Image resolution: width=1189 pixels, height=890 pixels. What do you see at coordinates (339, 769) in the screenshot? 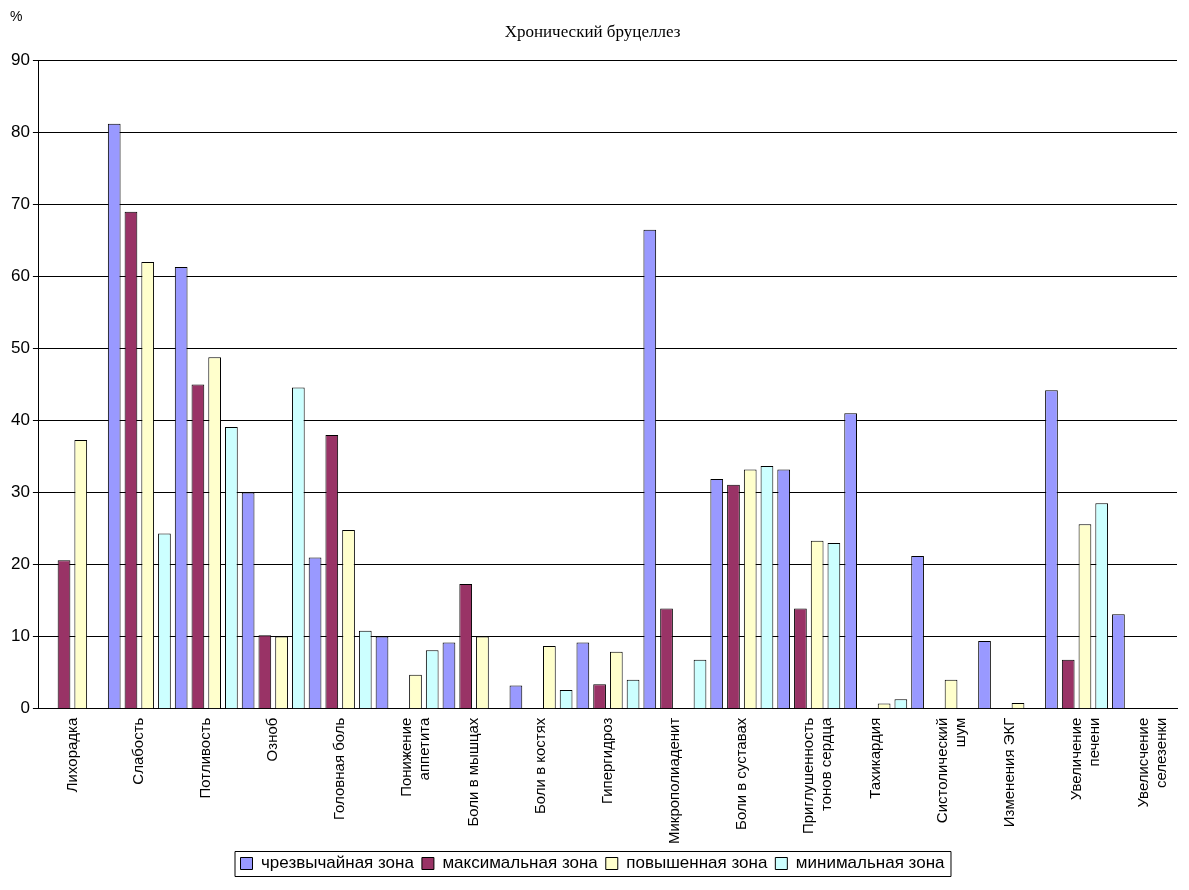
I see `x-tick-label: Головная боль` at bounding box center [339, 769].